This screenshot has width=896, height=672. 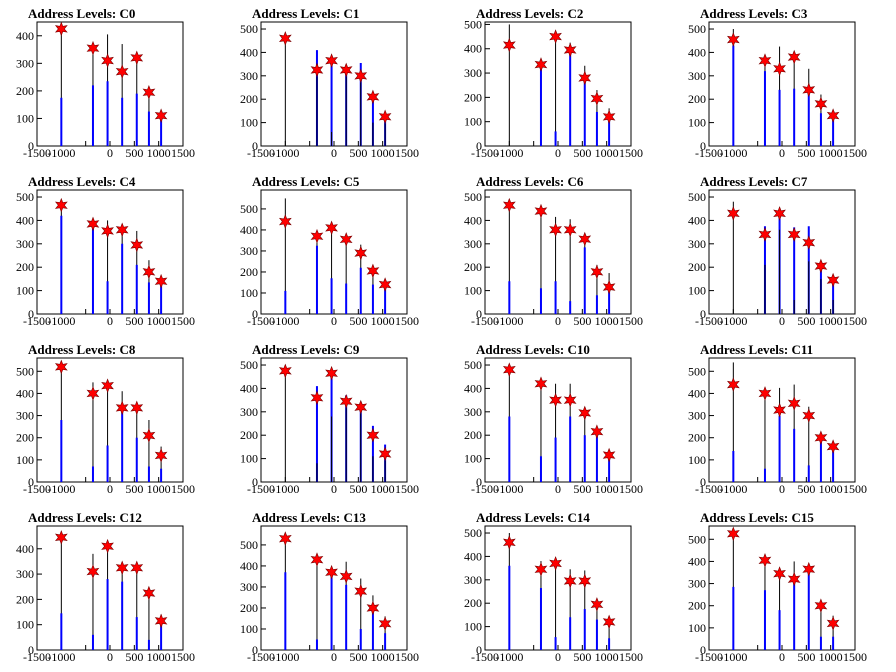 I want to click on panel-title: Address Levels: C10, so click(x=533, y=349).